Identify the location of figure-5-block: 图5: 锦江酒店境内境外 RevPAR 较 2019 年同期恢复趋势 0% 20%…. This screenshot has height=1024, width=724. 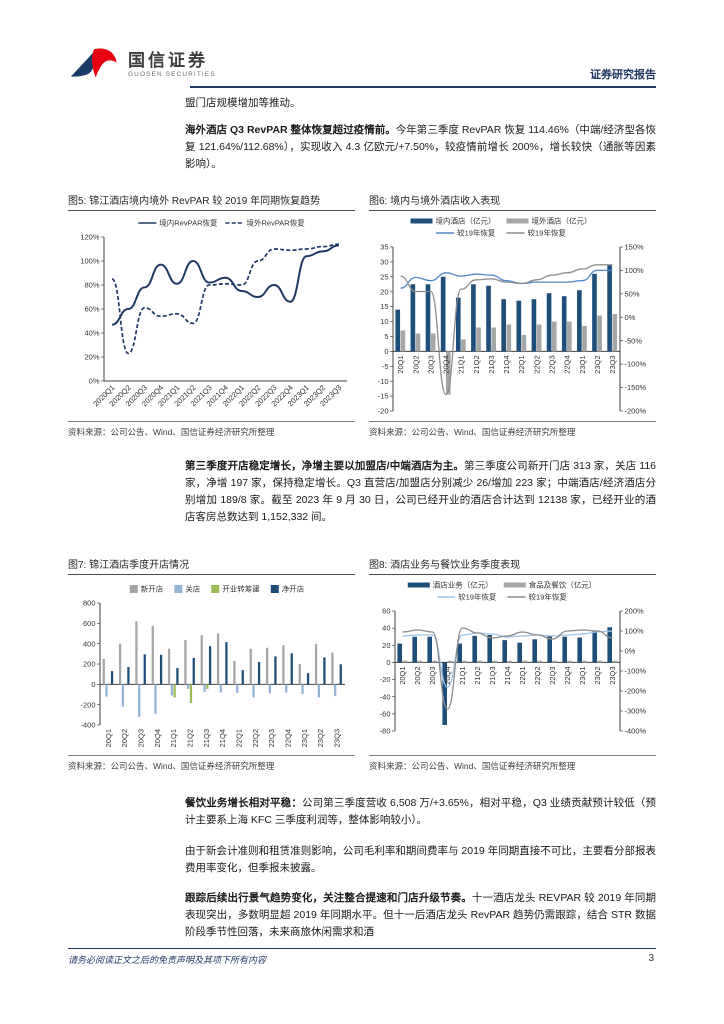
(211, 315).